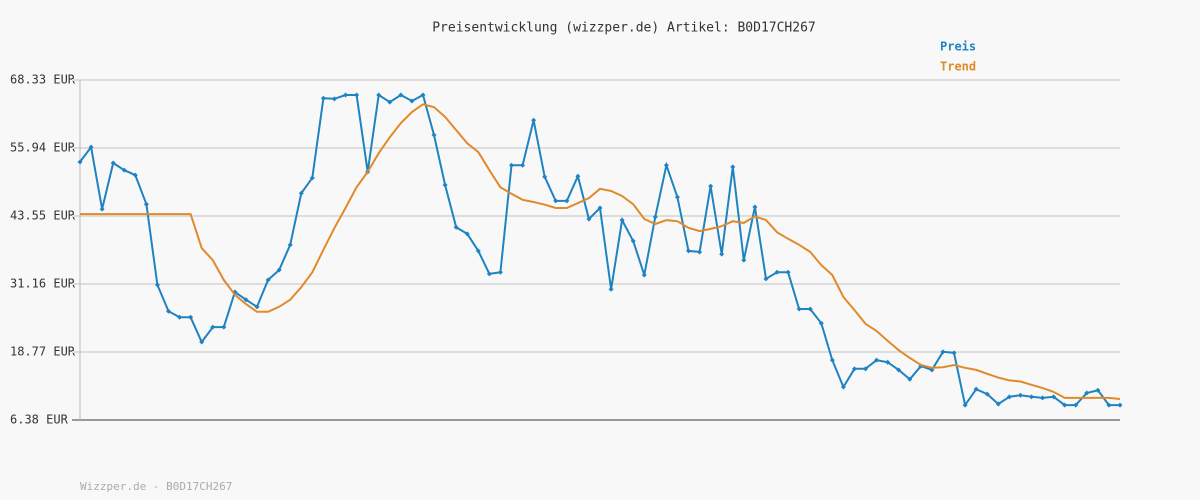  I want to click on y-tick-label: 43.55 EUR, so click(43, 216).